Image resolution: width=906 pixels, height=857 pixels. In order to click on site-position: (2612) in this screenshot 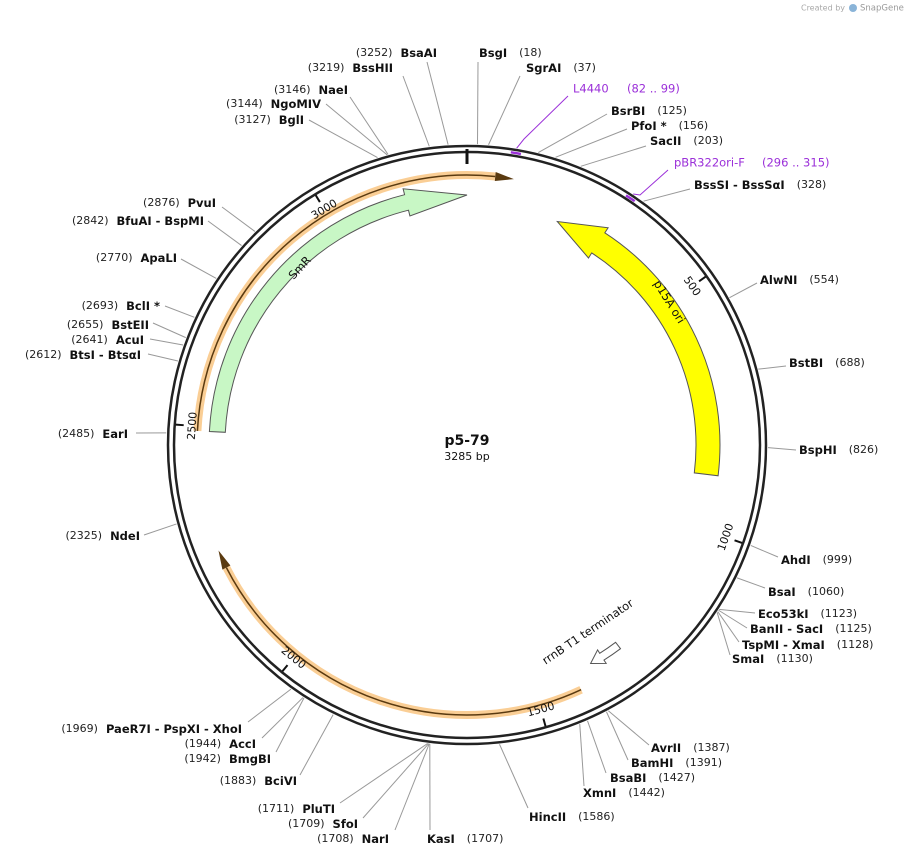, I will do `click(43, 354)`.